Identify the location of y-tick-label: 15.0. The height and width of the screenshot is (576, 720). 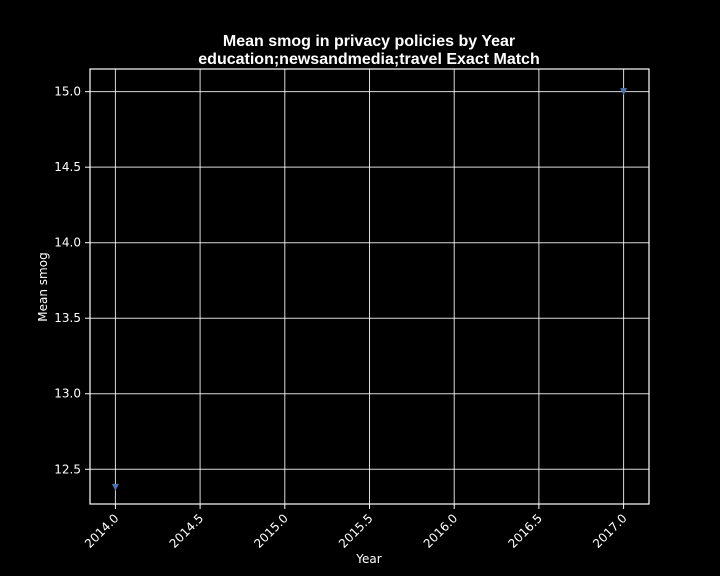
(67, 92).